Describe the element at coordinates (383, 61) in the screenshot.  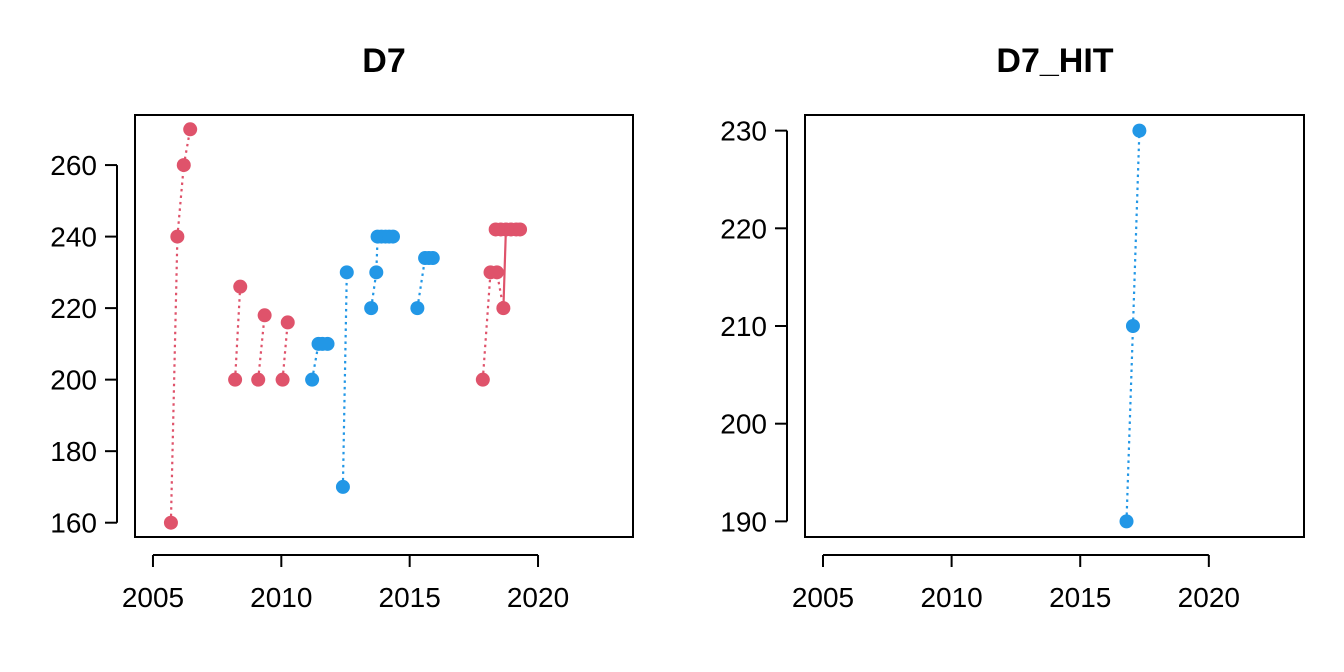
I see `chart-title: D7` at that location.